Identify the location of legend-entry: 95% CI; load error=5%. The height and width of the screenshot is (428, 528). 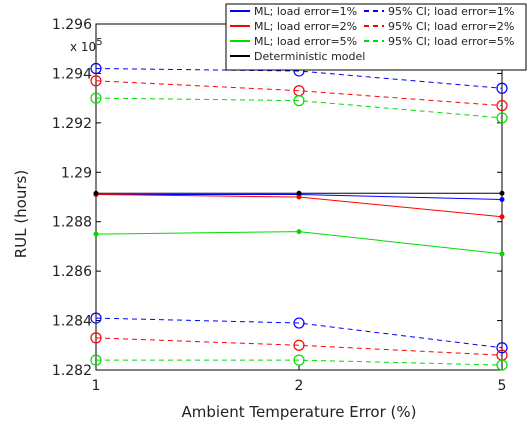
(439, 41).